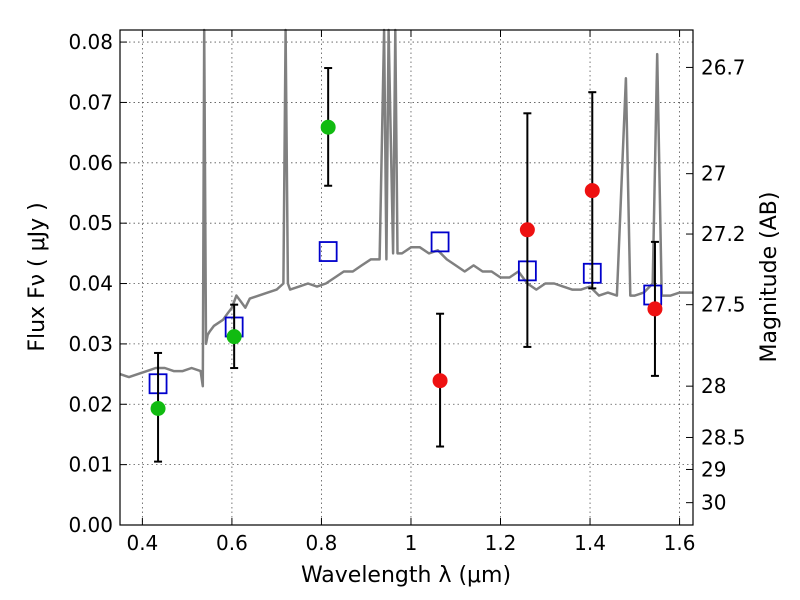 The image size is (800, 600). I want to click on right-tick-label: 28, so click(713, 386).